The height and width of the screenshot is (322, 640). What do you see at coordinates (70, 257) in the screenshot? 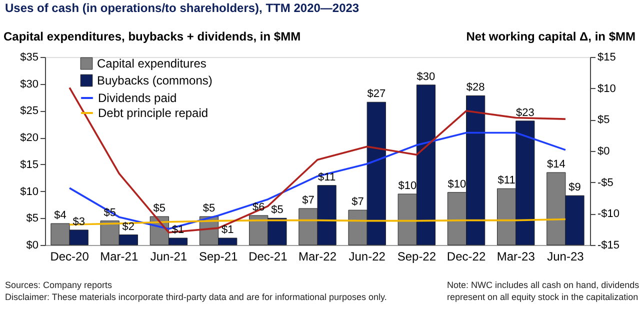
I see `x-tick-label: Dec-20` at bounding box center [70, 257].